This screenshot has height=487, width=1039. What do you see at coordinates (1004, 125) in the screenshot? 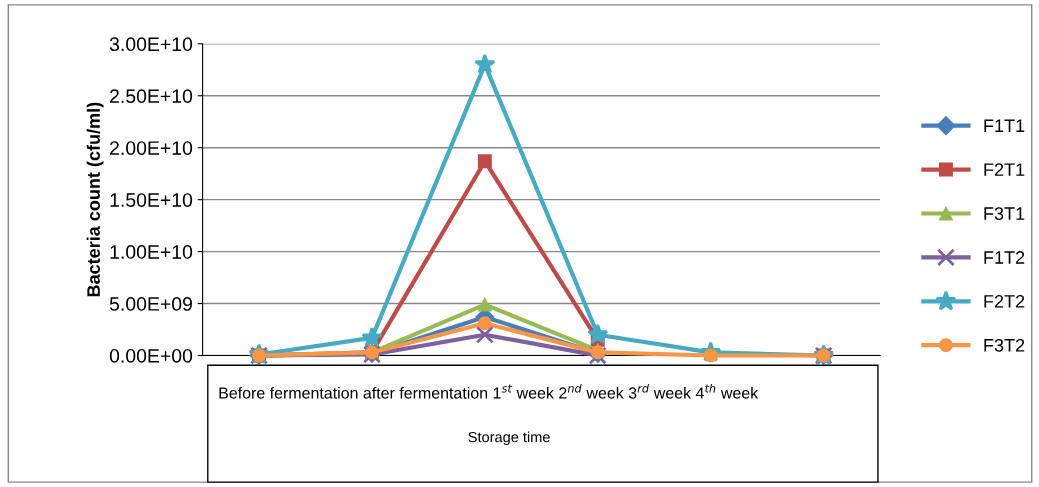
I see `legend-label: F1T1` at bounding box center [1004, 125].